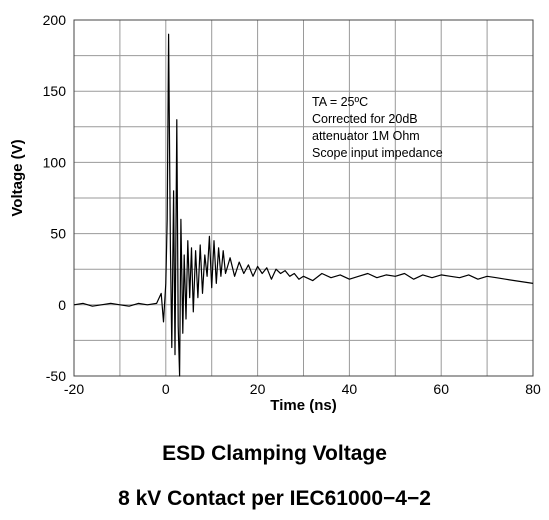 Image resolution: width=549 pixels, height=520 pixels. What do you see at coordinates (441, 389) in the screenshot?
I see `x-tick-label: 60` at bounding box center [441, 389].